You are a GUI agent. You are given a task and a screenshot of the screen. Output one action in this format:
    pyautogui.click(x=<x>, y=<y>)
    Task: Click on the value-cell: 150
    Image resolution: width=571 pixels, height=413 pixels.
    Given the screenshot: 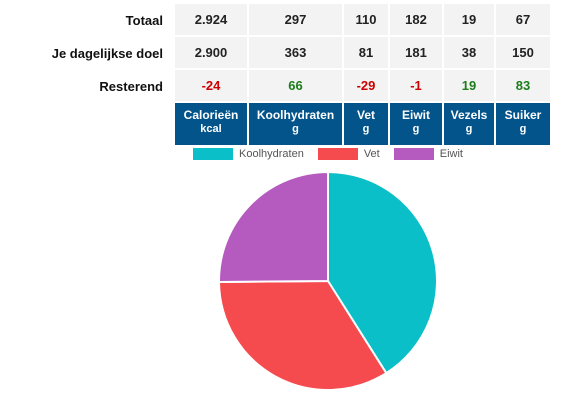 What is the action you would take?
    pyautogui.click(x=522, y=53)
    